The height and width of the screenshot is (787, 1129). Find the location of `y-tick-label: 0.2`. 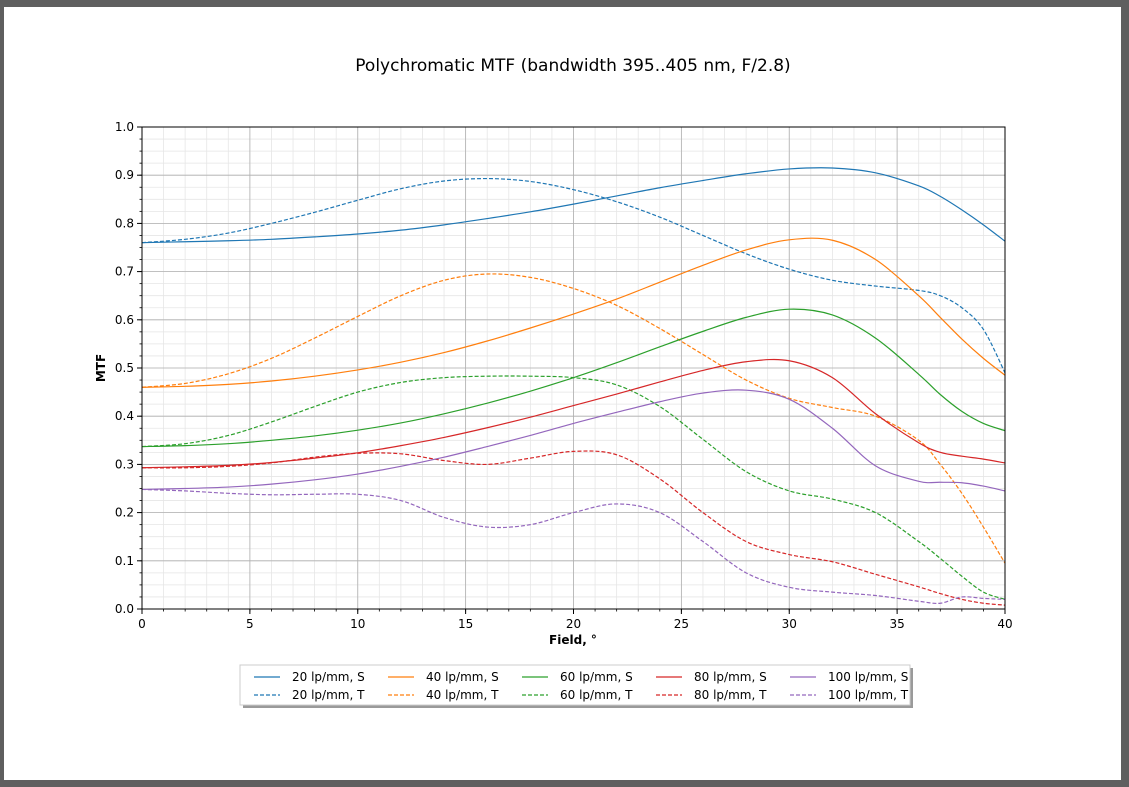

y-tick-label: 0.2 is located at coordinates (124, 513).